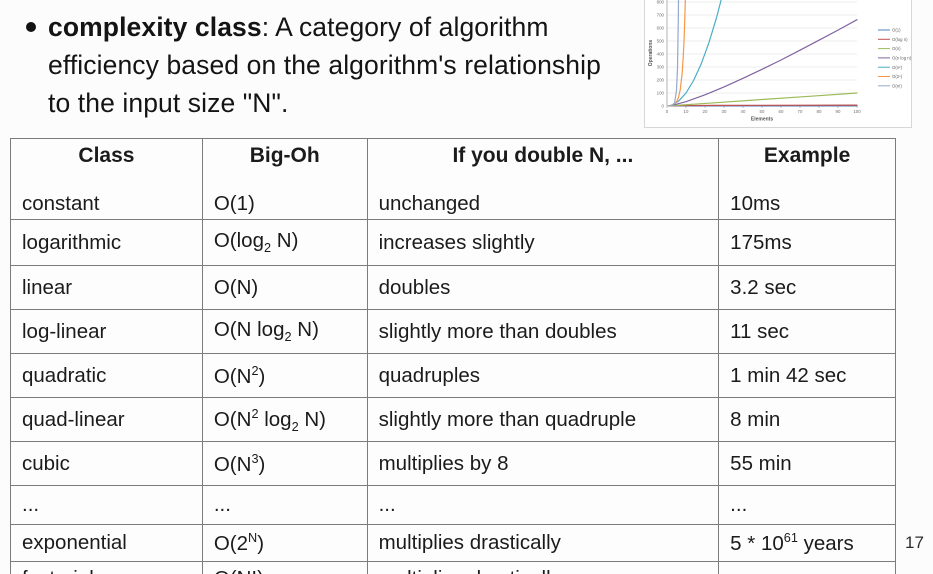  I want to click on cell-double: multiplies by 8, so click(543, 463).